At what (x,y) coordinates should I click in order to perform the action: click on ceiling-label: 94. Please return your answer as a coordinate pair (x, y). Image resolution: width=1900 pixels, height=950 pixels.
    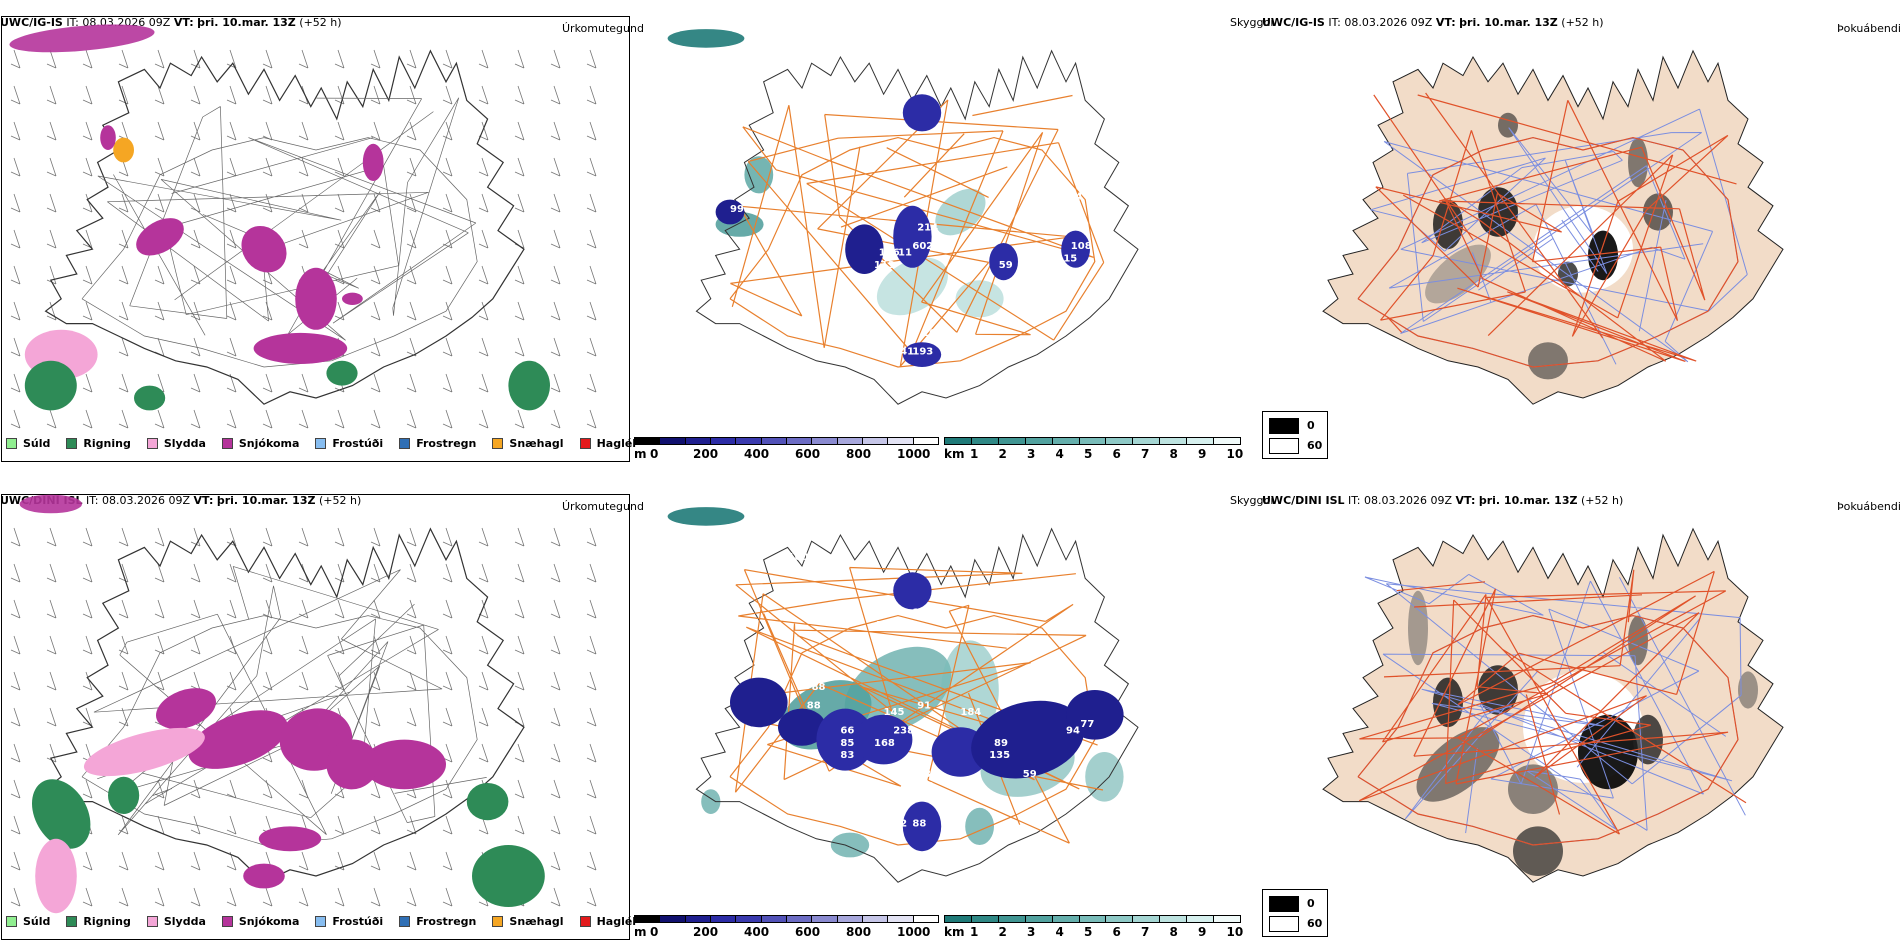
    Looking at the image, I should click on (1073, 730).